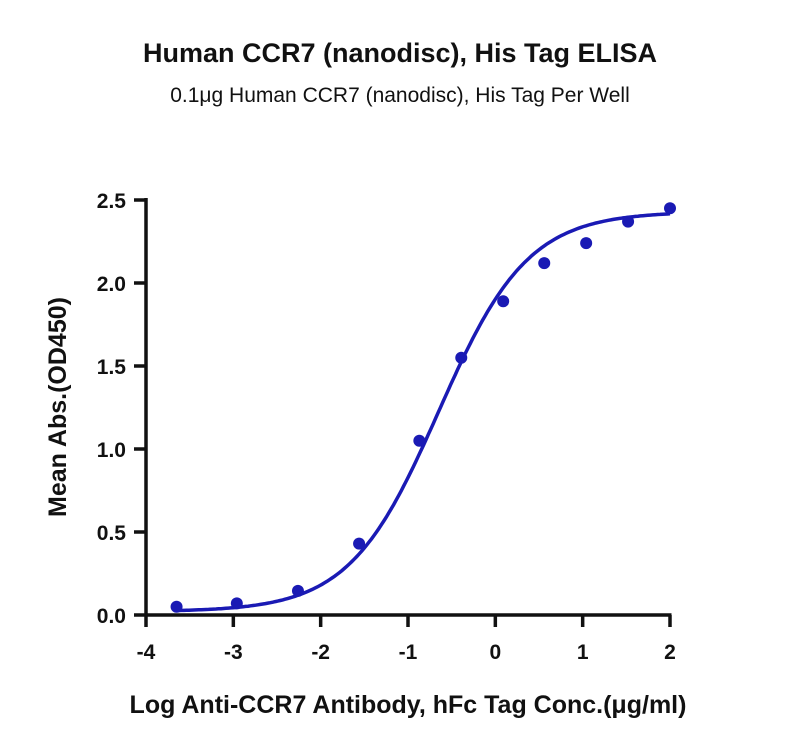  What do you see at coordinates (146, 652) in the screenshot?
I see `x-tick-label: -4` at bounding box center [146, 652].